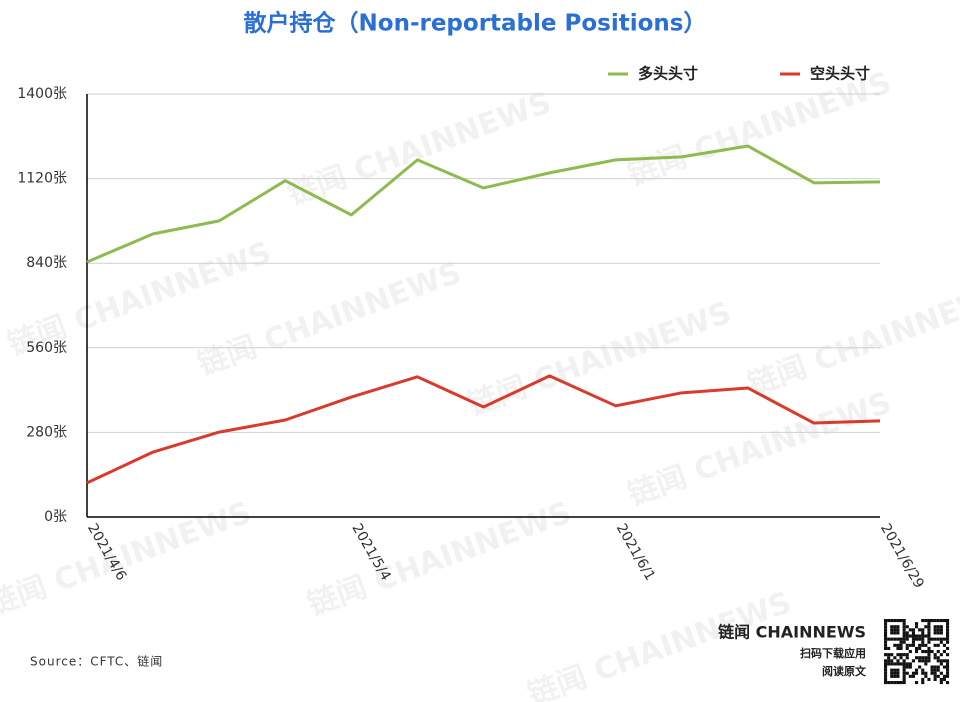 This screenshot has width=960, height=702. What do you see at coordinates (668, 74) in the screenshot?
I see `legend-label: 多头头寸` at bounding box center [668, 74].